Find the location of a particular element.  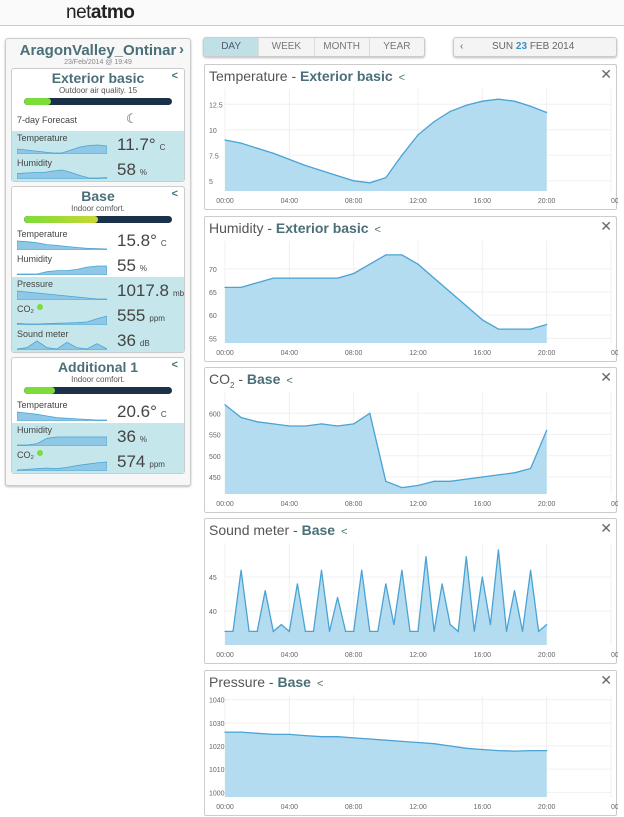

y-tick-label: 550 is located at coordinates (215, 436).